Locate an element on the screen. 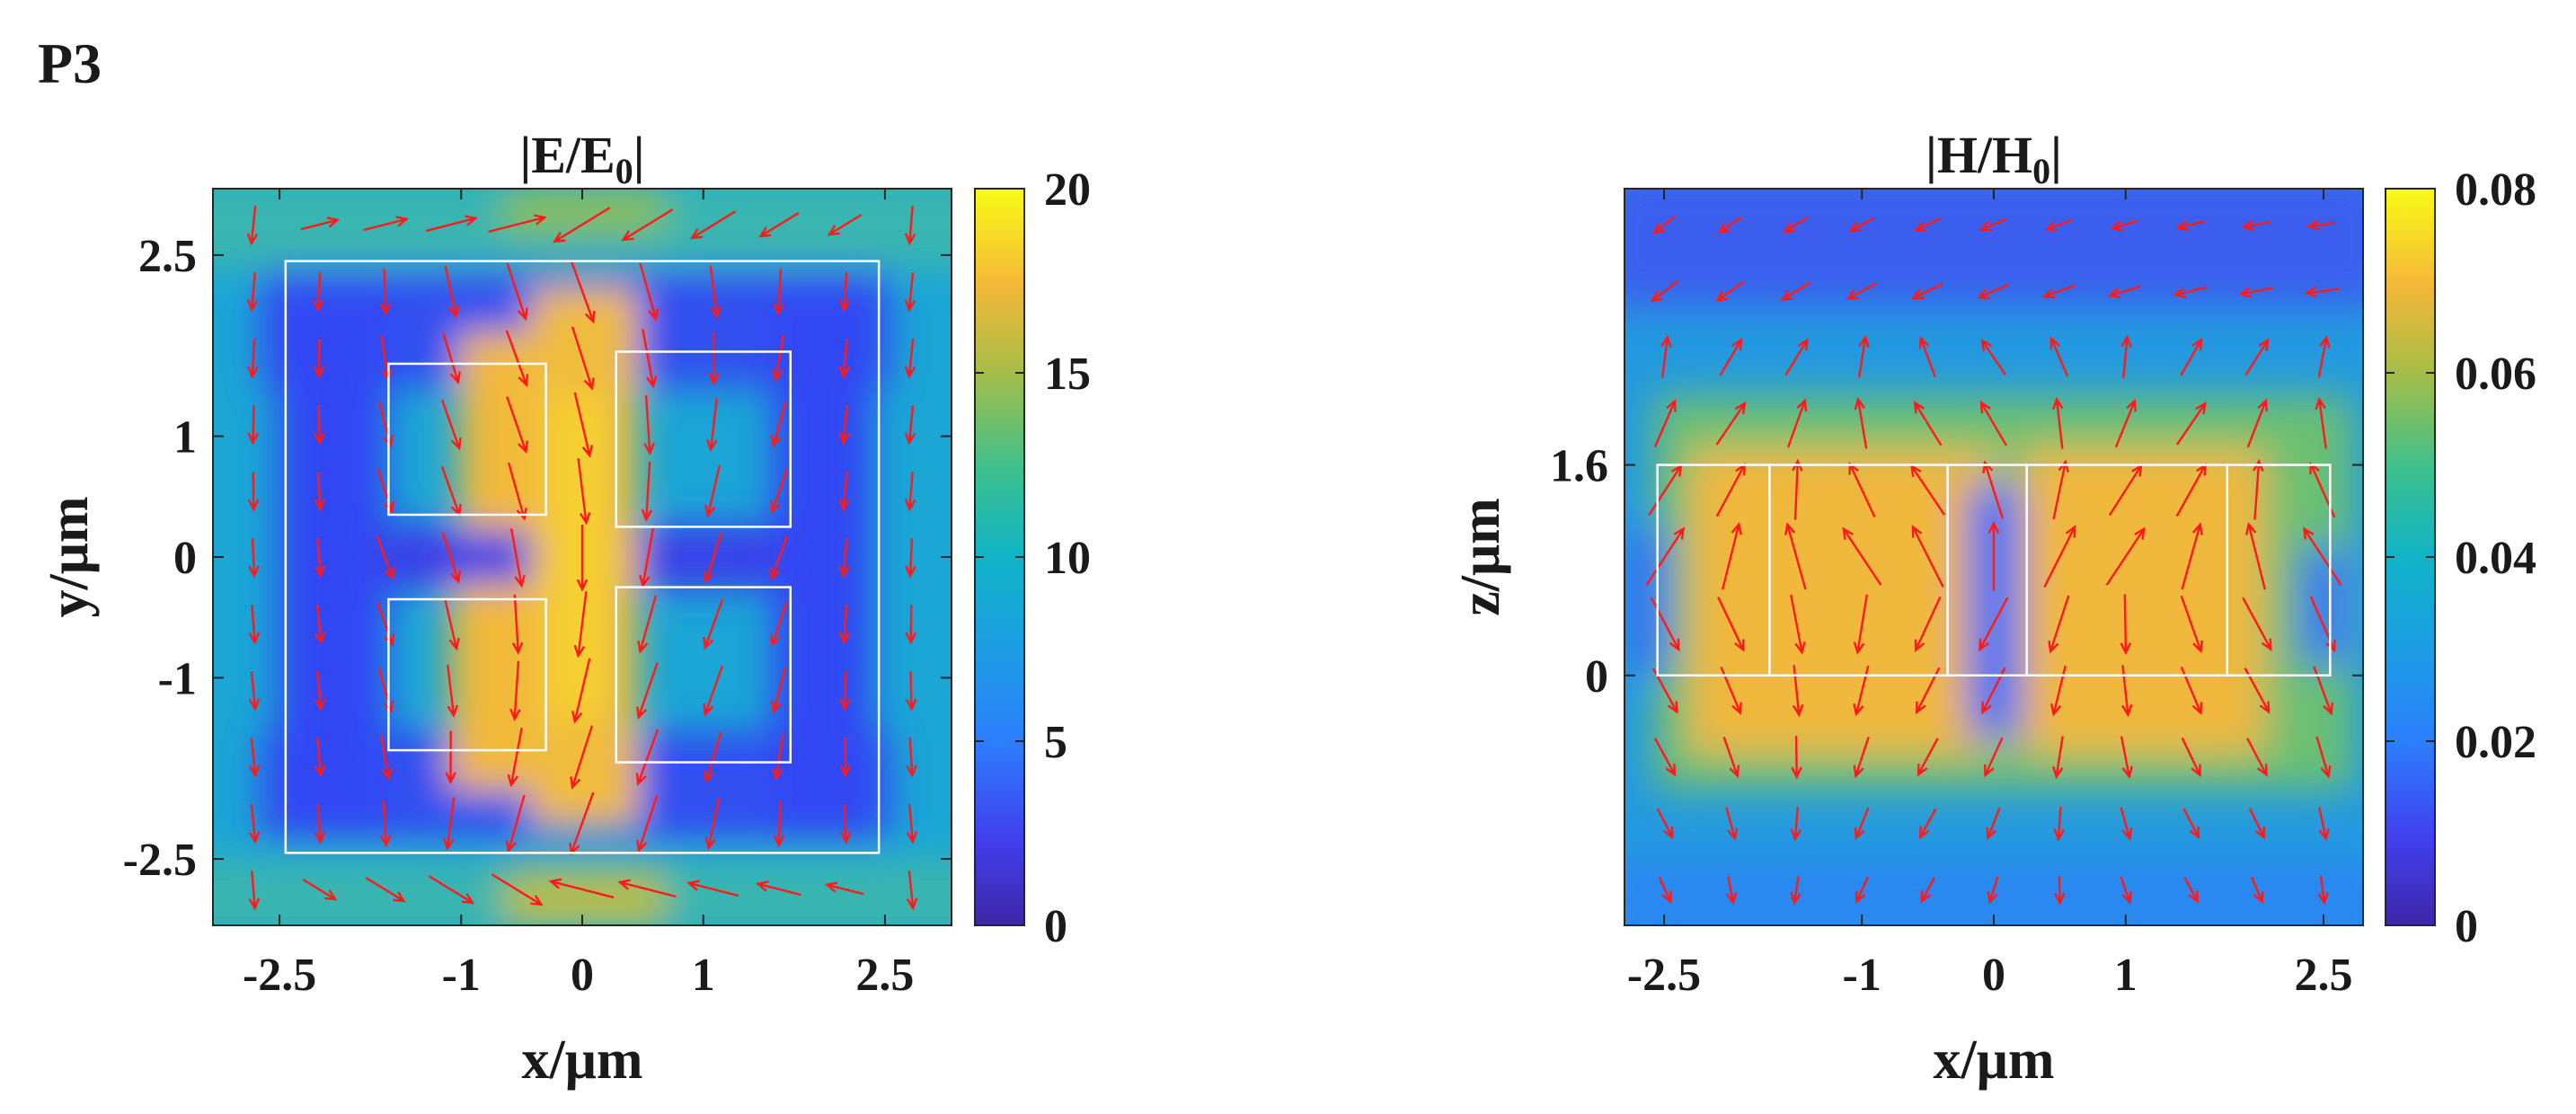  colorbar-tick-label: 0.06 is located at coordinates (2495, 374).